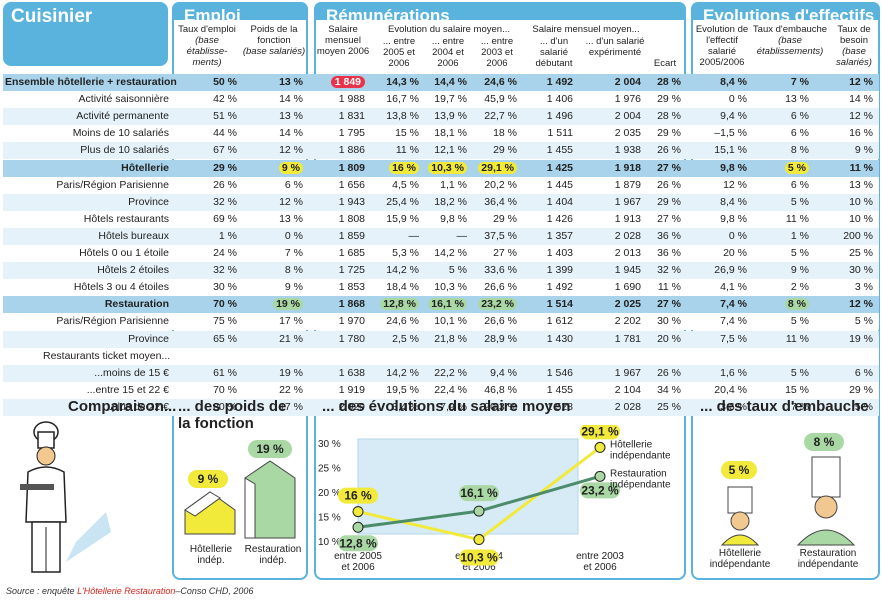 This screenshot has height=600, width=882. What do you see at coordinates (560, 288) in the screenshot?
I see `table-cell: 1 492` at bounding box center [560, 288].